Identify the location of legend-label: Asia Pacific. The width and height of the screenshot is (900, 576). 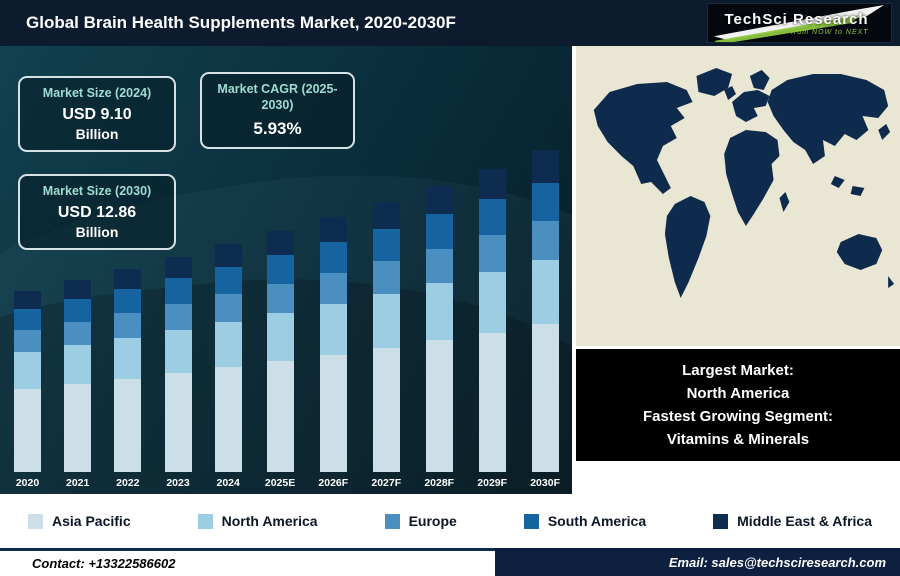
(91, 521).